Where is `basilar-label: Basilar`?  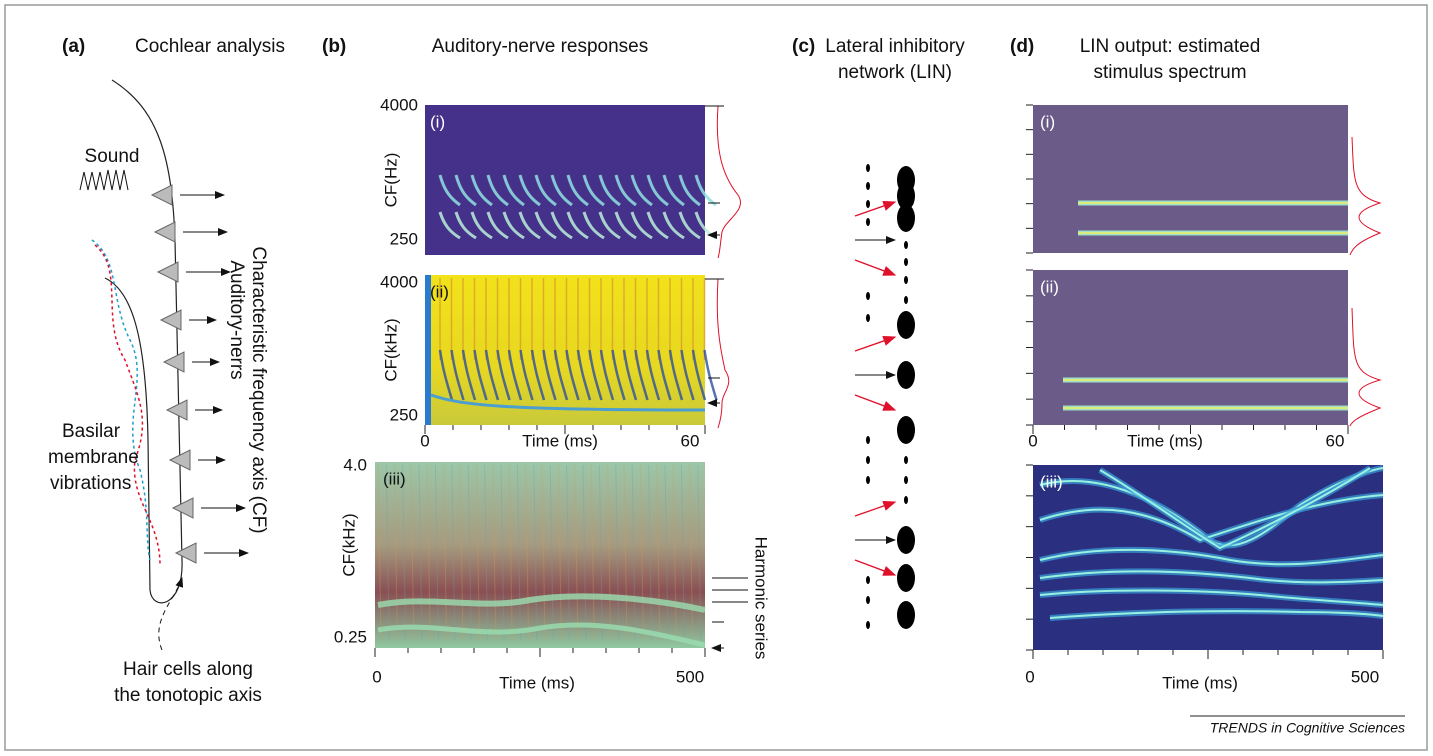 basilar-label: Basilar is located at coordinates (91, 431).